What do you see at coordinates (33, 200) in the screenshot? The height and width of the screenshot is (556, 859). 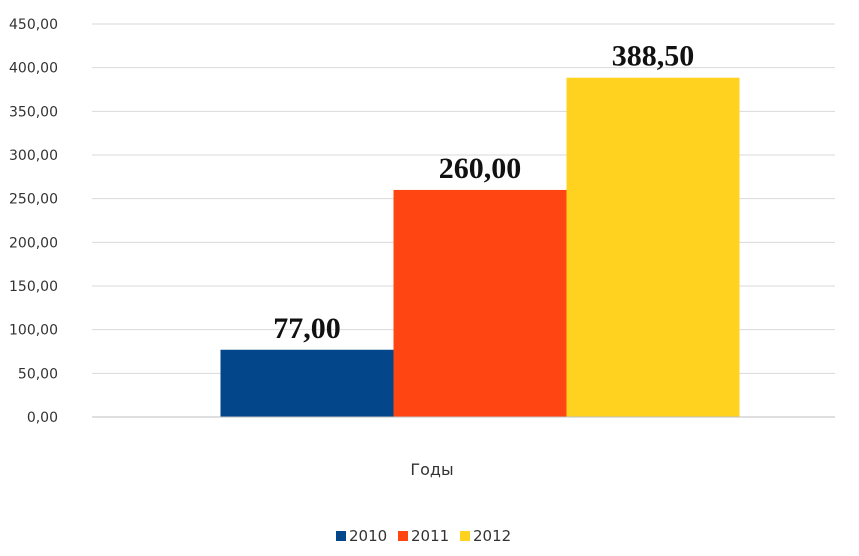 I see `y-tick-label: 250,00` at bounding box center [33, 200].